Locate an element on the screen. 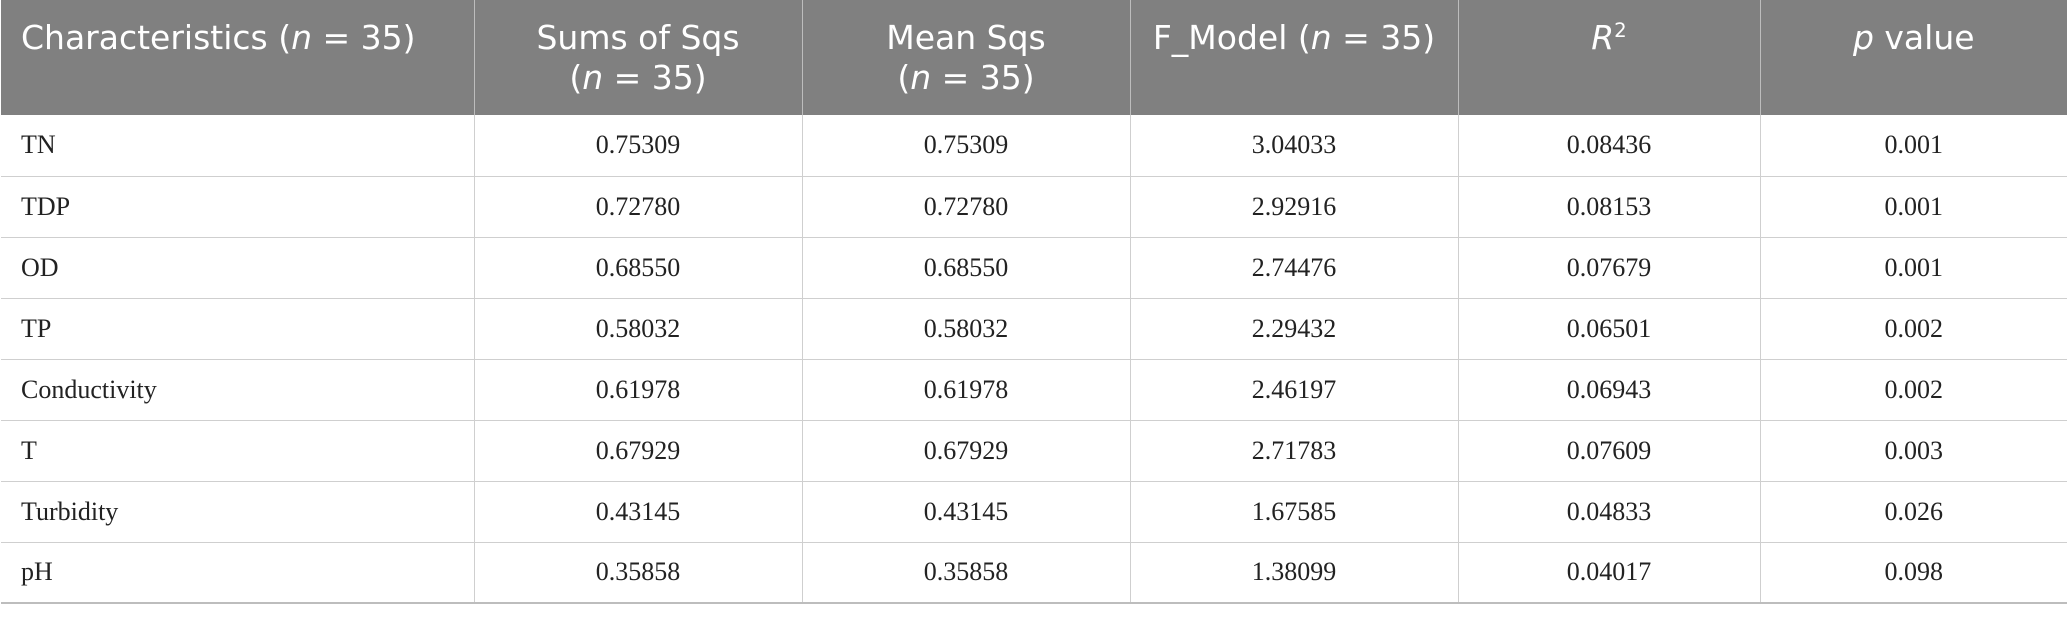  header-characteristics: Characteristics (n = 35) is located at coordinates (237, 57).